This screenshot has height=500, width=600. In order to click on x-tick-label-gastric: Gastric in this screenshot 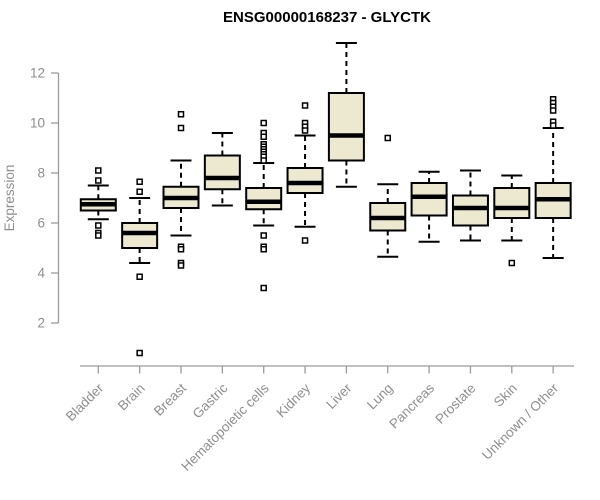, I will do `click(210, 400)`.